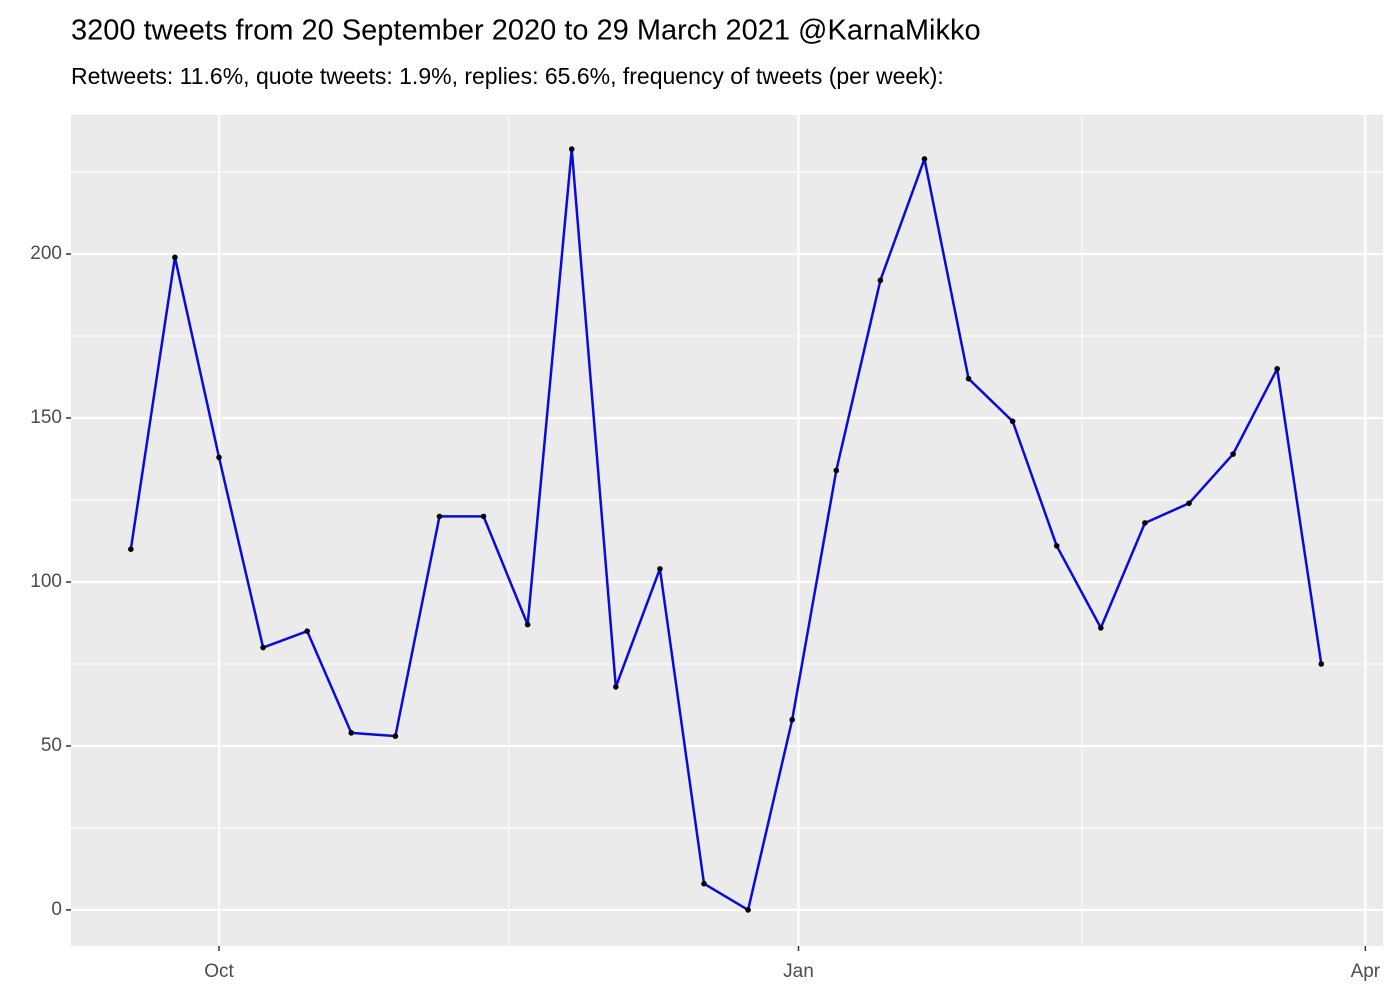  What do you see at coordinates (46, 253) in the screenshot?
I see `y-tick-label: 200` at bounding box center [46, 253].